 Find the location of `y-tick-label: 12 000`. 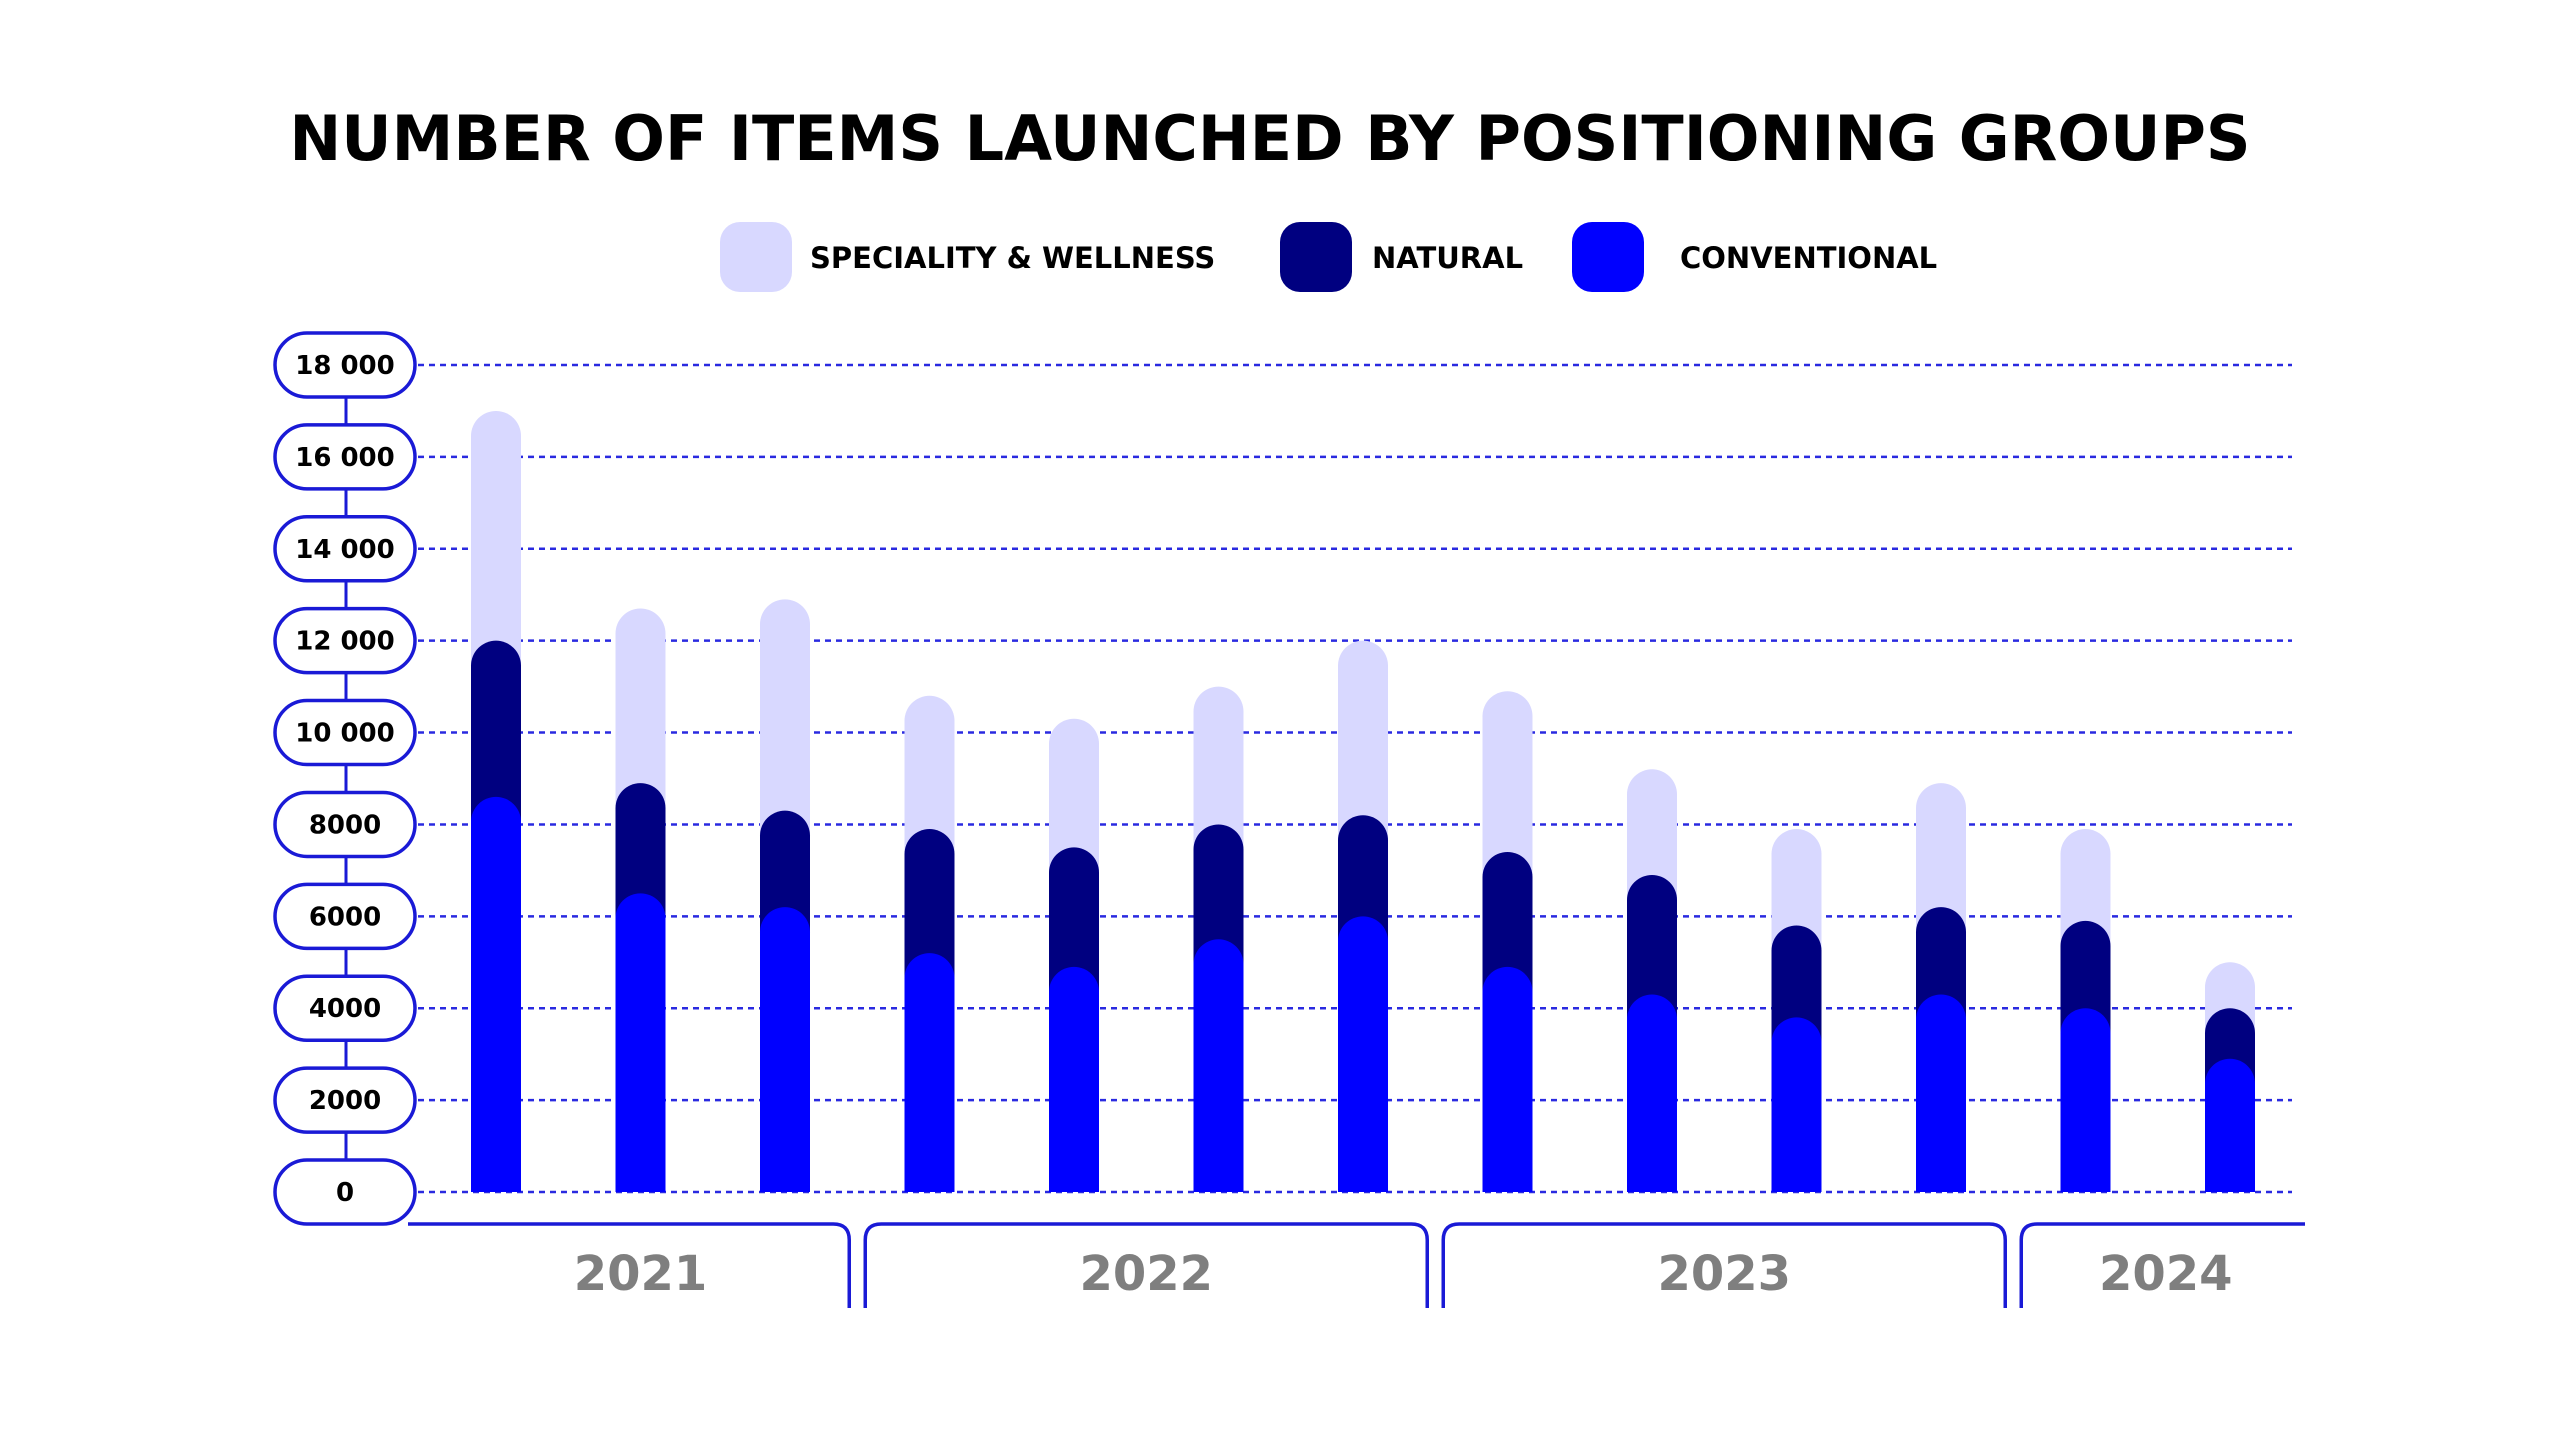

y-tick-label: 12 000 is located at coordinates (345, 642).